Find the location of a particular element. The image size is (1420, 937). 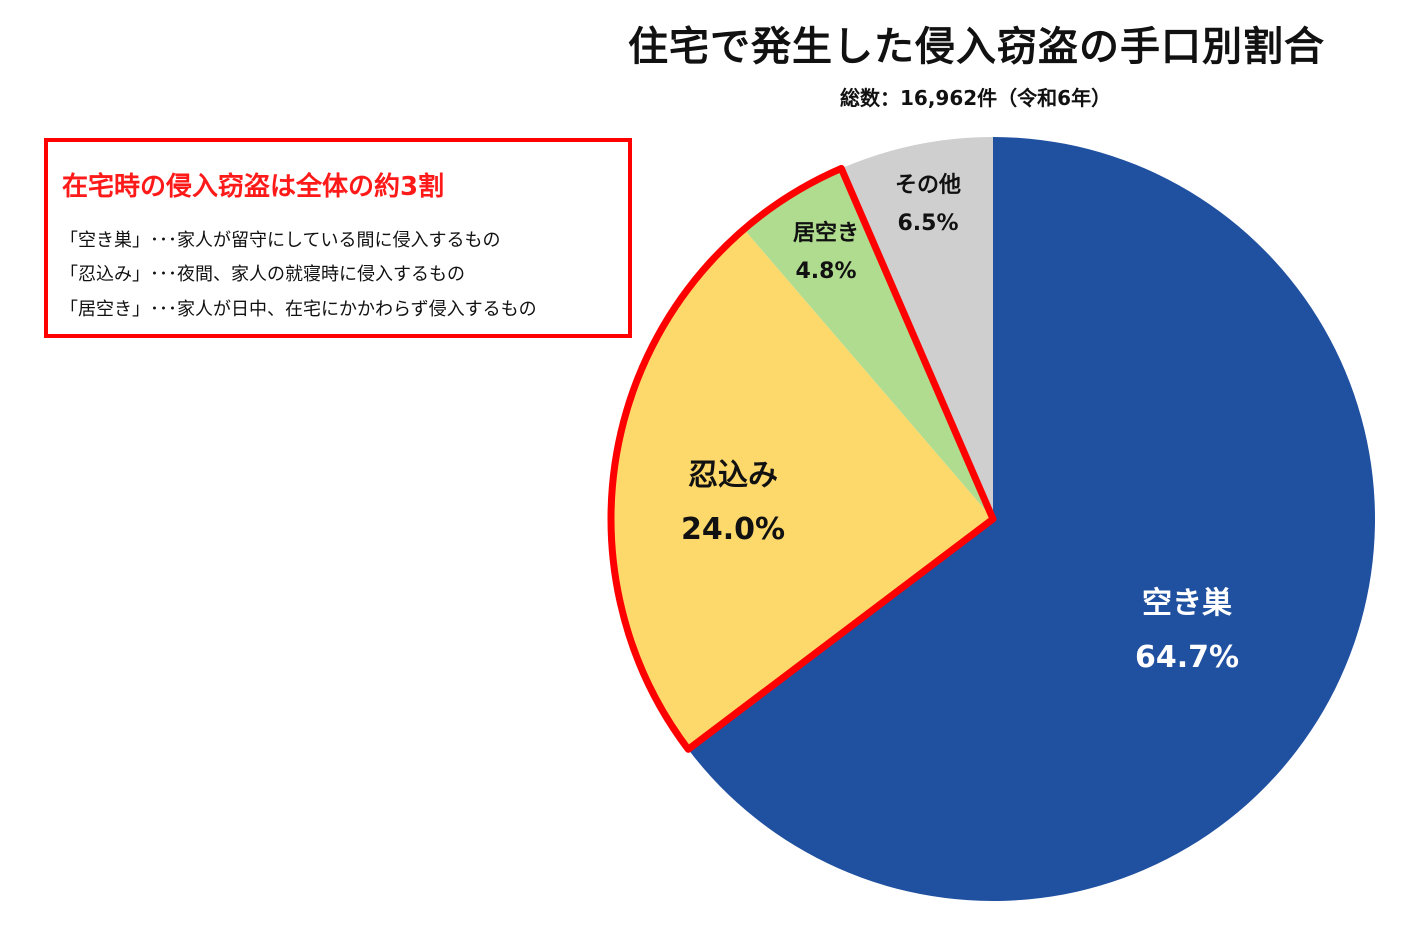

slice-name: 空き巣 is located at coordinates (1186, 603).